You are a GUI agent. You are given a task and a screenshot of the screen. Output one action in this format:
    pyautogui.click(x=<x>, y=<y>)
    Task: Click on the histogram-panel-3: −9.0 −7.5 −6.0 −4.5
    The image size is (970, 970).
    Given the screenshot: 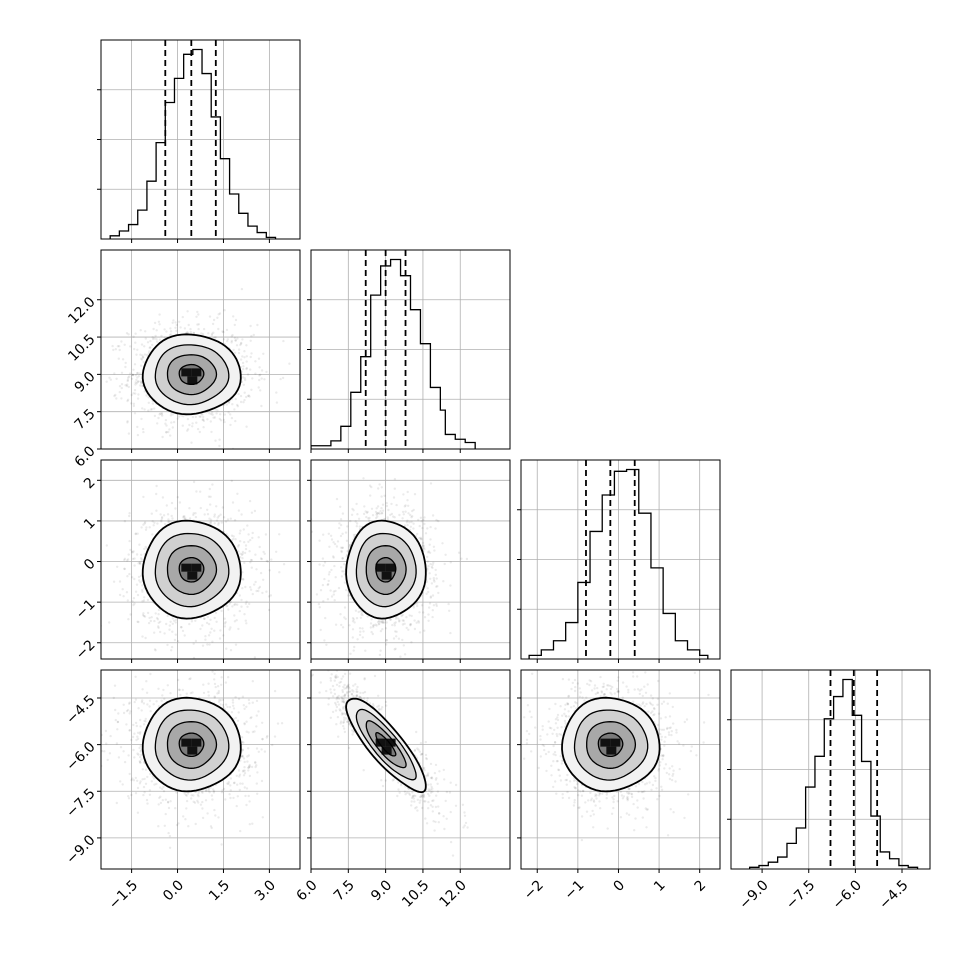 What is the action you would take?
    pyautogui.click(x=829, y=791)
    